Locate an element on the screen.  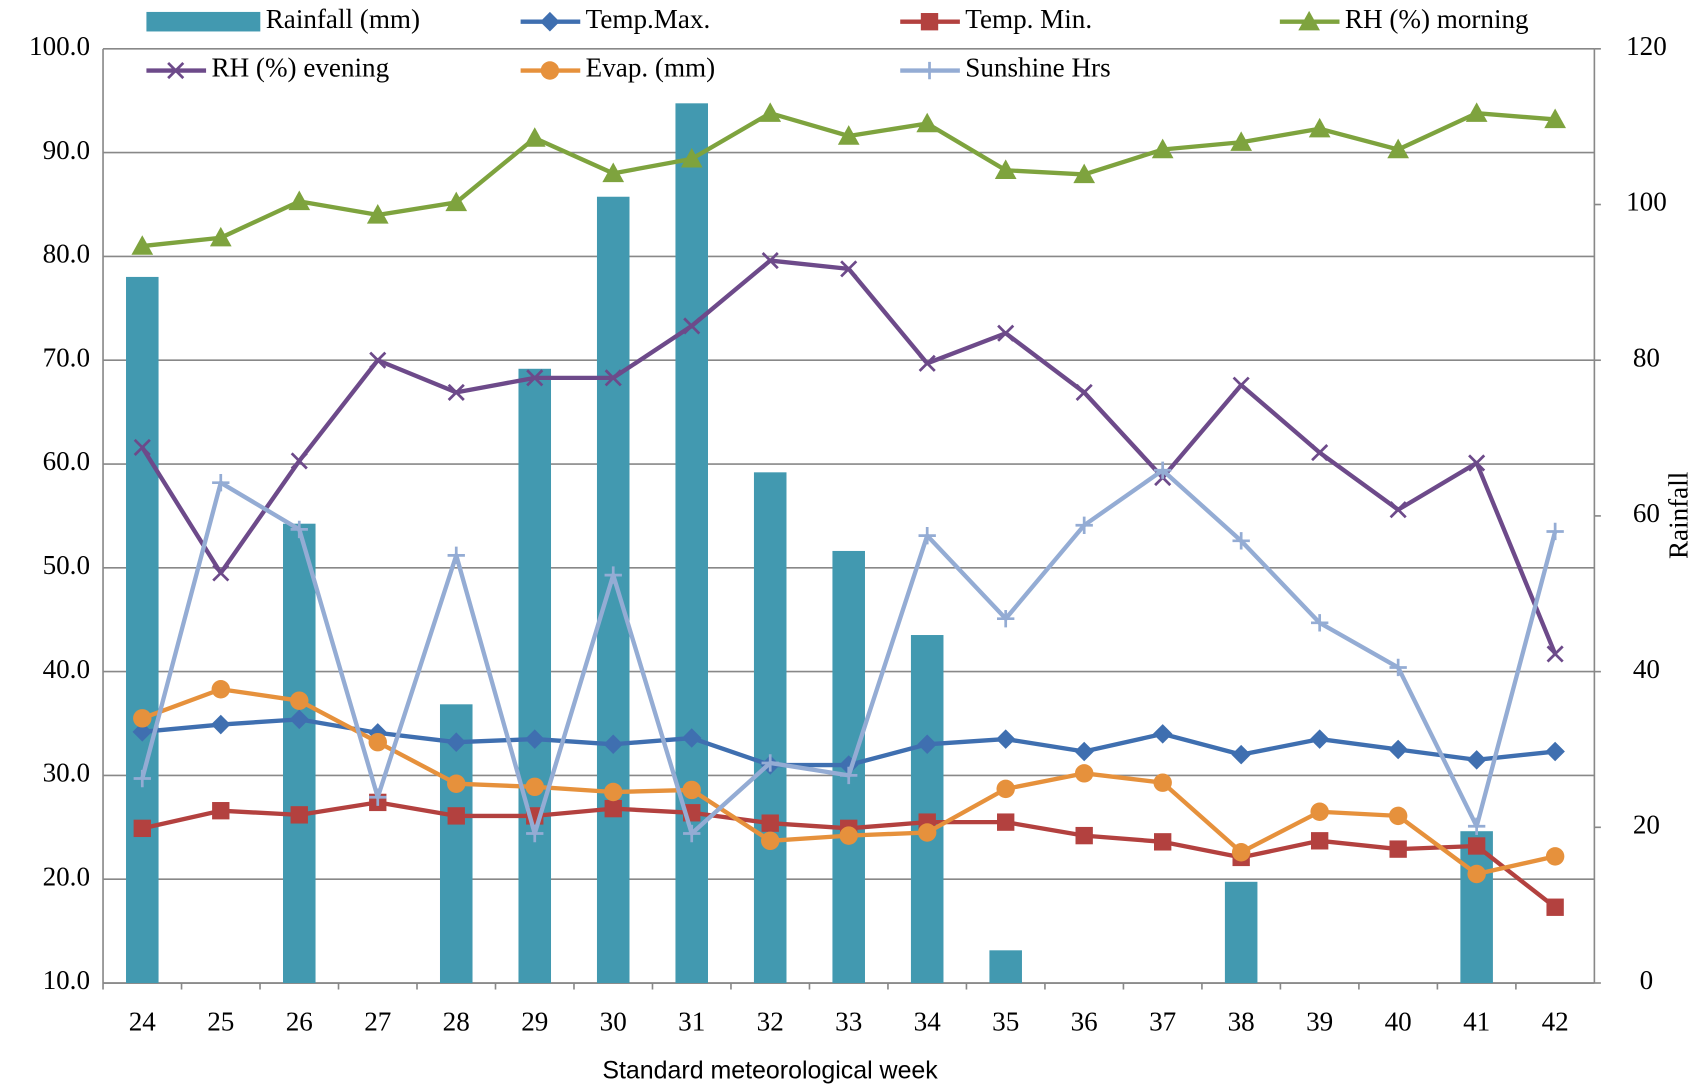
x-tick-label: 28 is located at coordinates (456, 1021).